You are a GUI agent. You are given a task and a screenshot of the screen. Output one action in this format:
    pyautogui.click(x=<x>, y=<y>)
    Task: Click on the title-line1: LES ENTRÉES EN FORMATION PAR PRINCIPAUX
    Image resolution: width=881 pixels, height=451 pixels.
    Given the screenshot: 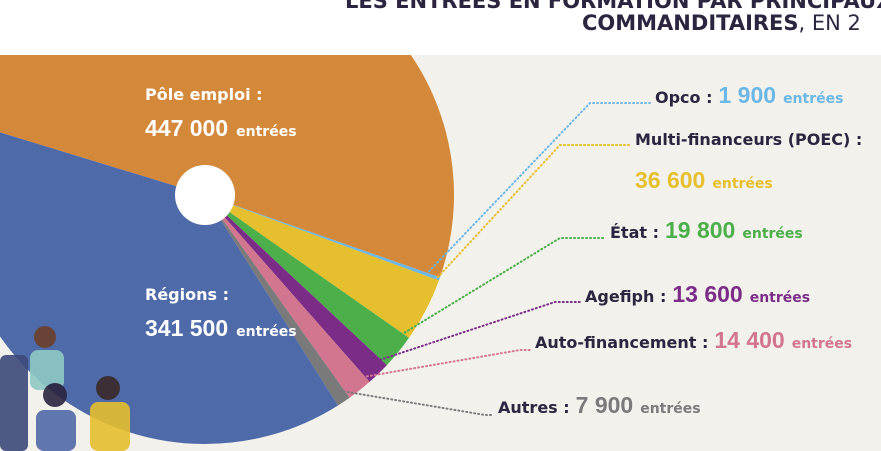 What is the action you would take?
    pyautogui.click(x=613, y=6)
    